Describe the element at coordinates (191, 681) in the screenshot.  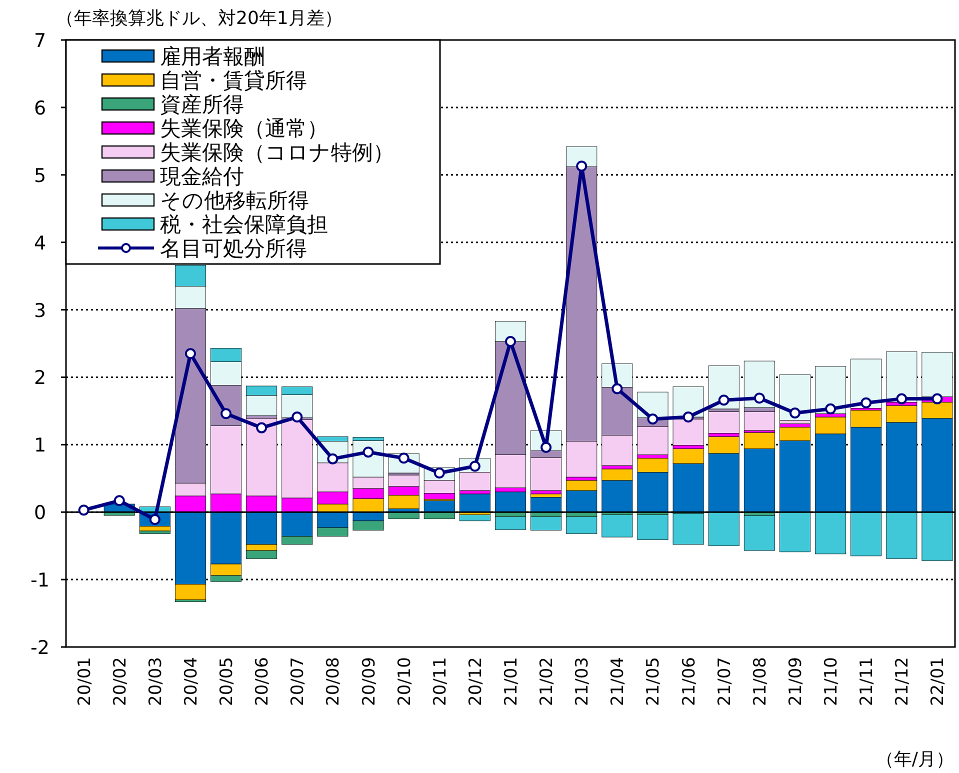
I see `x-tick-label: 20/04` at that location.